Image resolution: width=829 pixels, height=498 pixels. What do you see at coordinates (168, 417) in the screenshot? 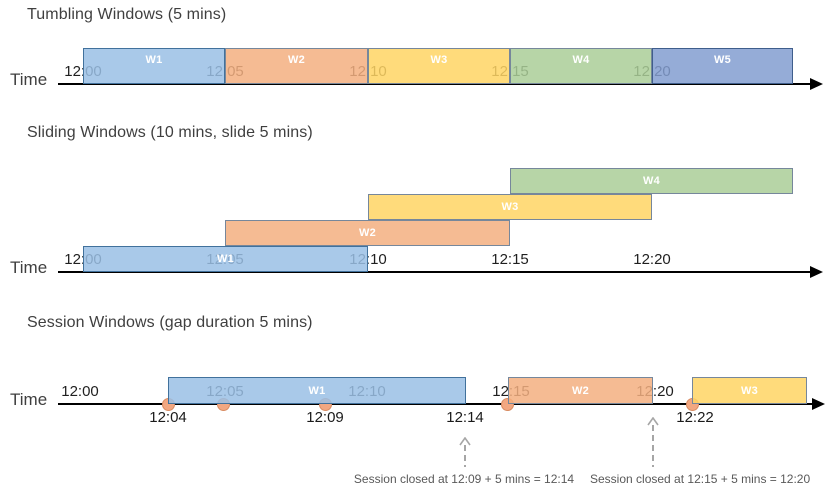
I see `event-time-label: 12:04` at bounding box center [168, 417].